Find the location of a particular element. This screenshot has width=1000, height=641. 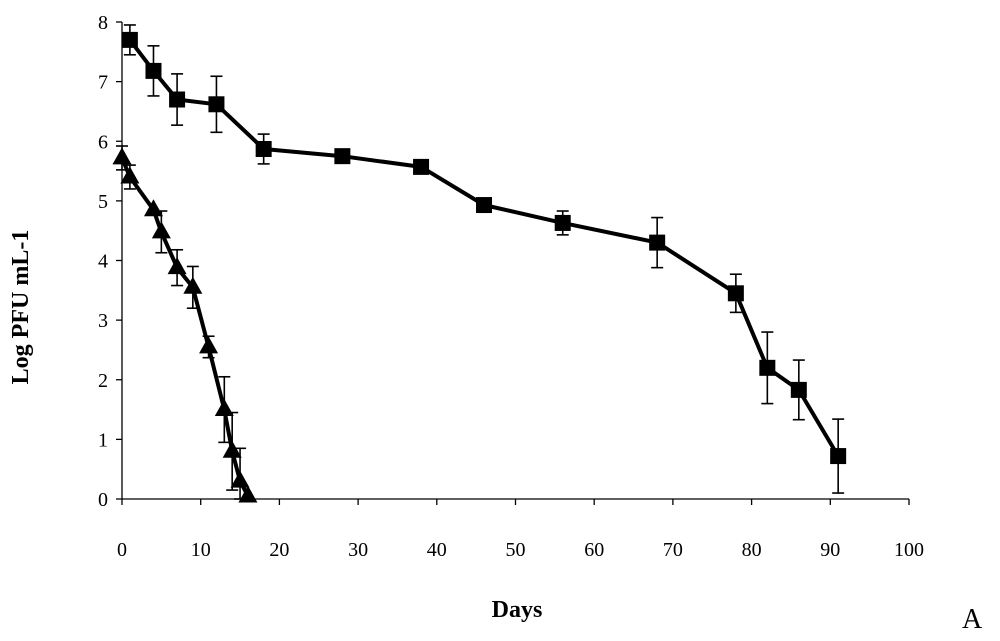

panel-label: A is located at coordinates (972, 619).